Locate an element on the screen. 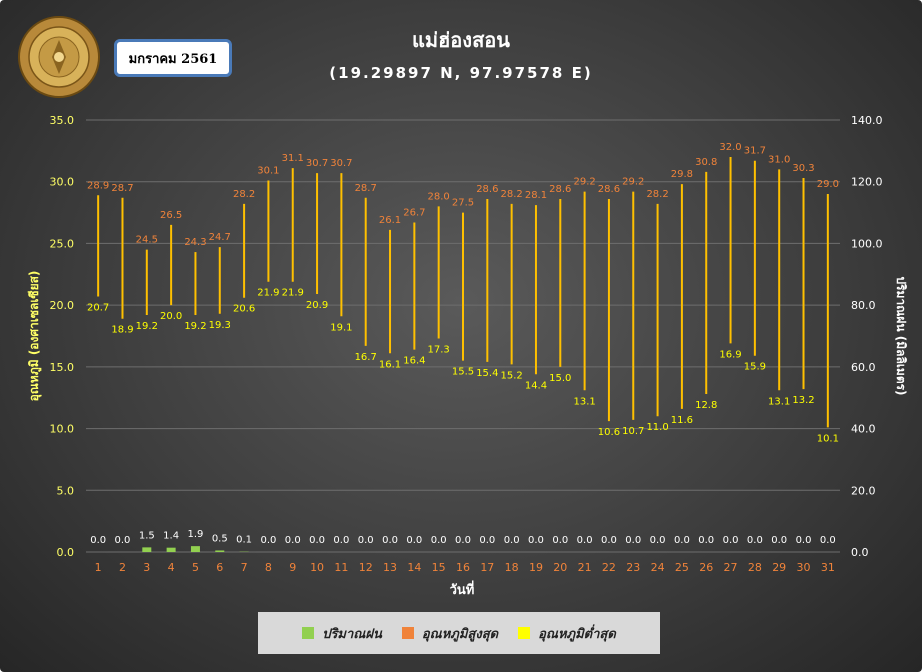  legend-item-tmin: อุณหภูมิต่ำสุด is located at coordinates (567, 633).